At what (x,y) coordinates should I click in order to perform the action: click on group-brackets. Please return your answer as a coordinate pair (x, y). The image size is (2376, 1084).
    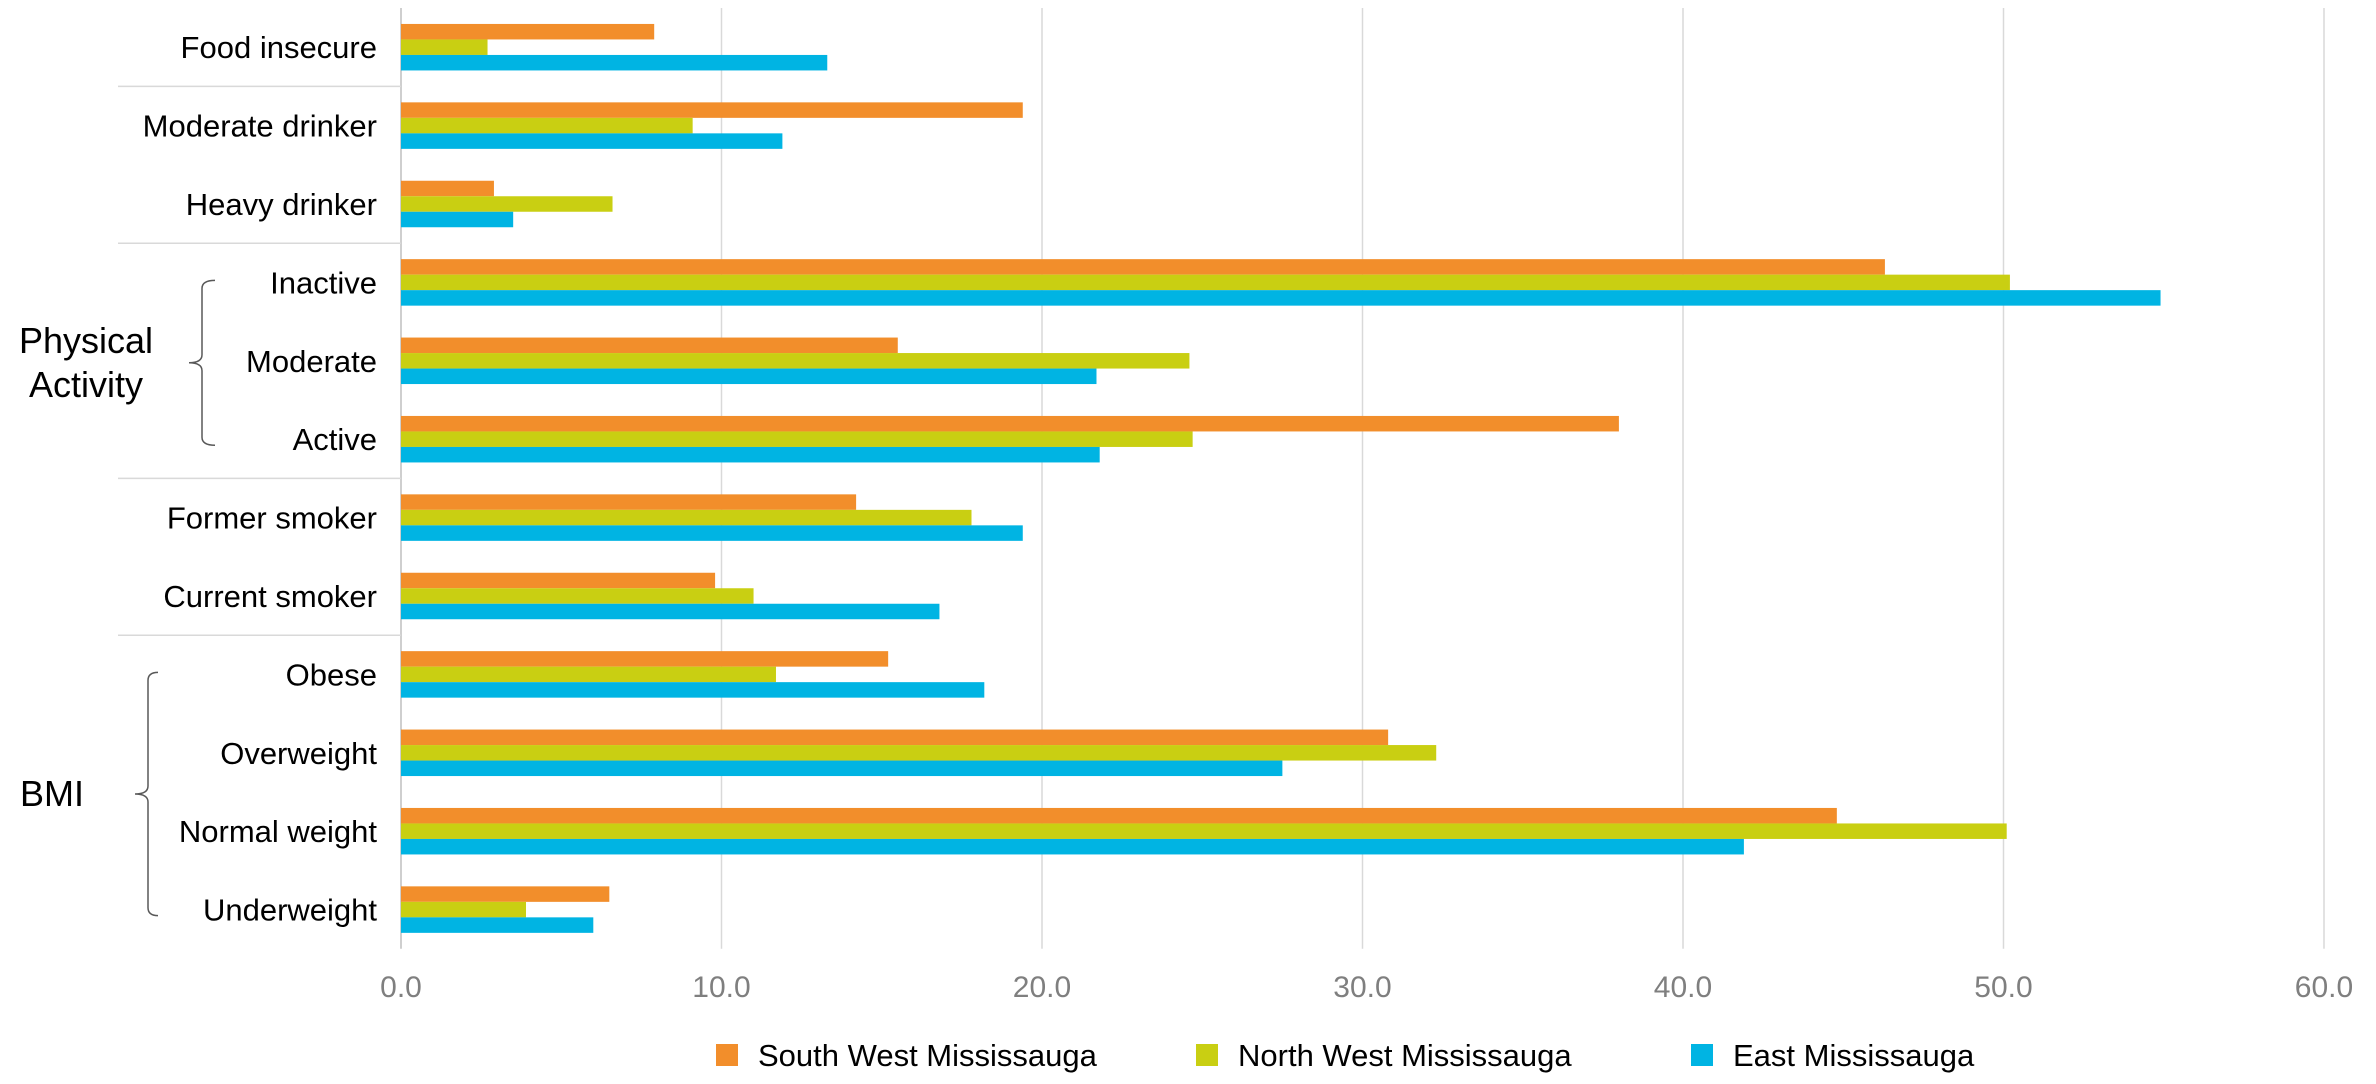
    Looking at the image, I should click on (175, 598).